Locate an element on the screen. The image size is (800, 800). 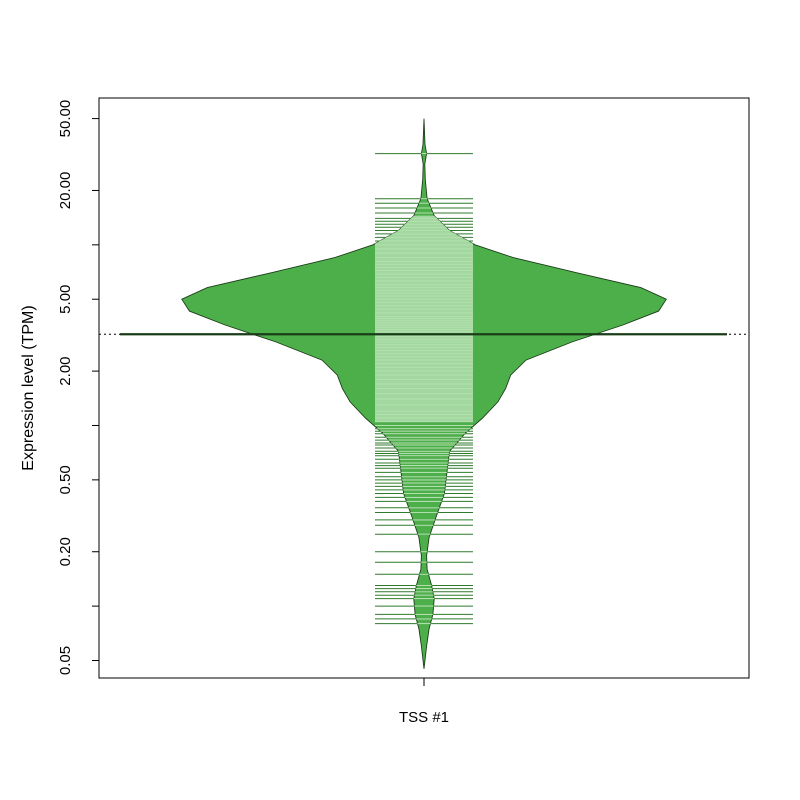
rug-dense-band is located at coordinates (424, 318).